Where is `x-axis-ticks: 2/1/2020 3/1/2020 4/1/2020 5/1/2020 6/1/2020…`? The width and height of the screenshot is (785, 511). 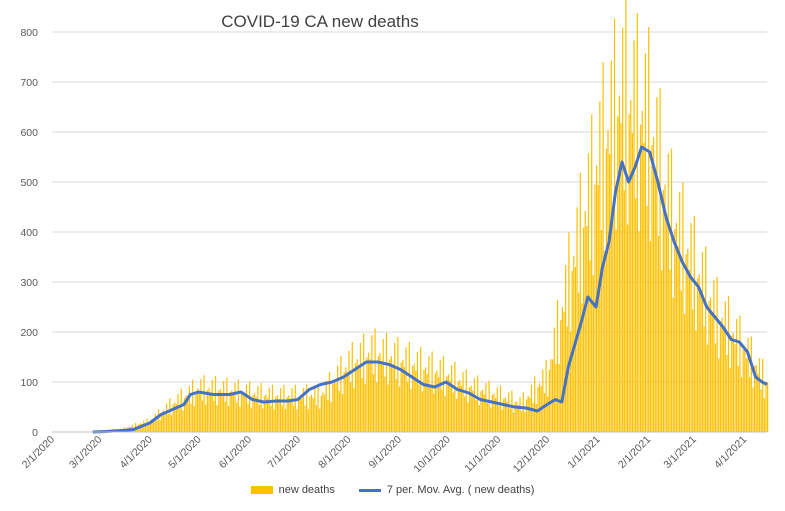 x-axis-ticks: 2/1/2020 3/1/2020 4/1/2020 5/1/2020 6/1/2020… is located at coordinates (393, 453).